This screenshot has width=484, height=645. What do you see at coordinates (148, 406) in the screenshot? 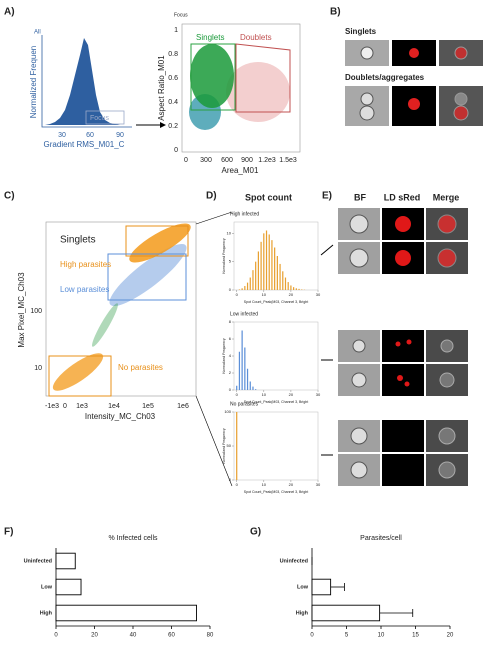
I see `tick-label: 1e5` at bounding box center [148, 406].